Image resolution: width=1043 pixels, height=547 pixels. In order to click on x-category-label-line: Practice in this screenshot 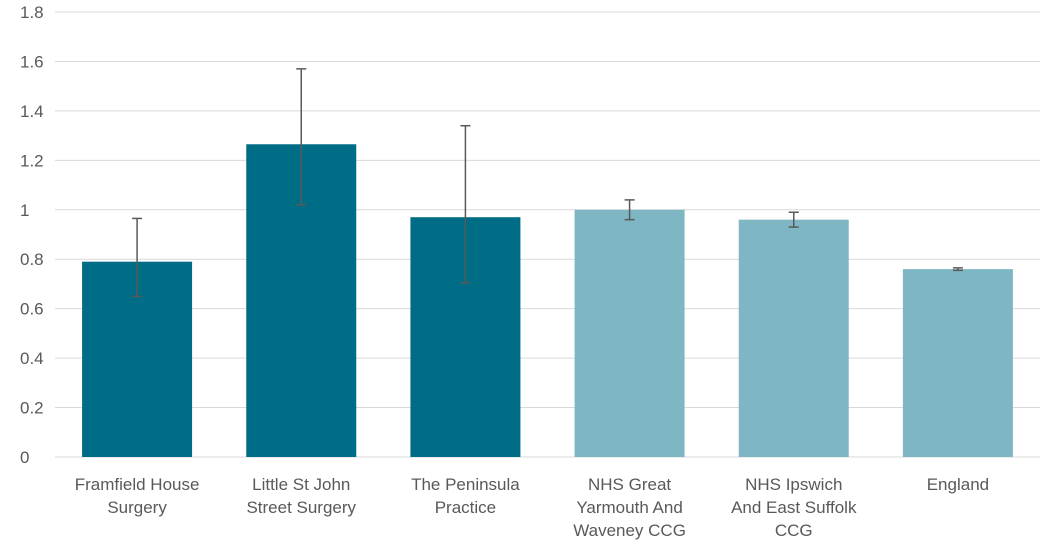, I will do `click(465, 507)`.